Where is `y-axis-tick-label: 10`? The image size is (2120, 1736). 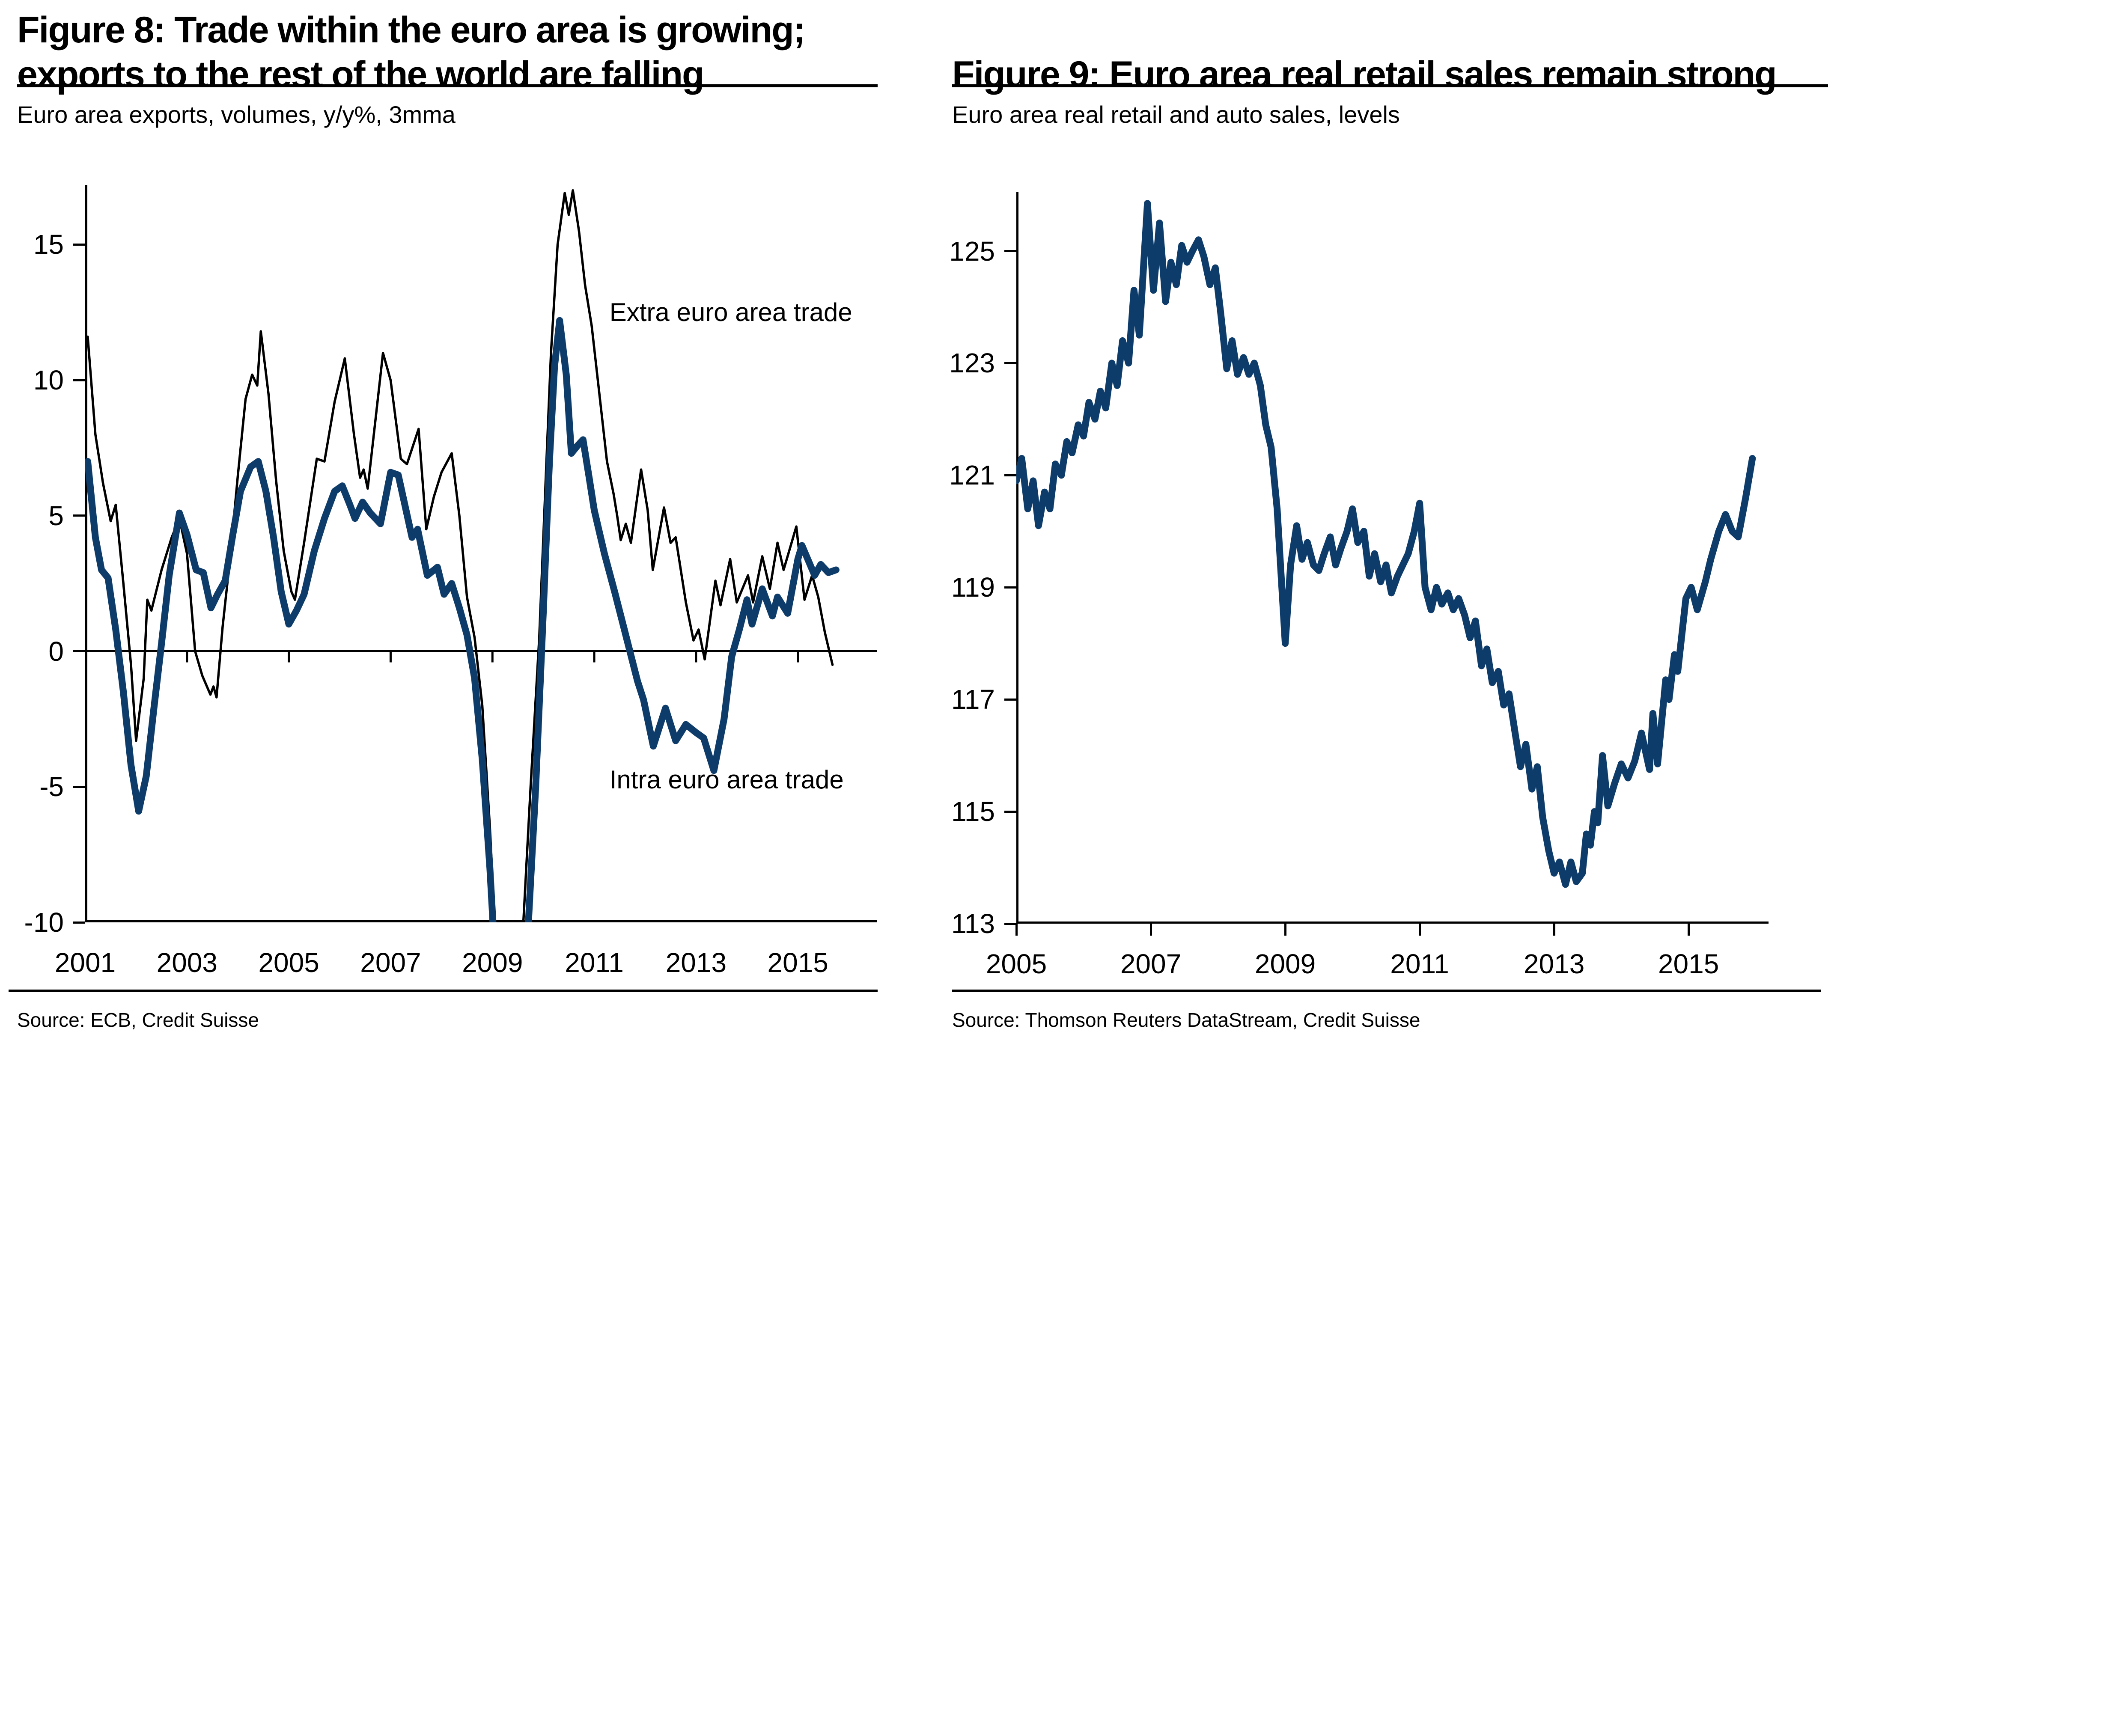 y-axis-tick-label: 10 is located at coordinates (48, 381).